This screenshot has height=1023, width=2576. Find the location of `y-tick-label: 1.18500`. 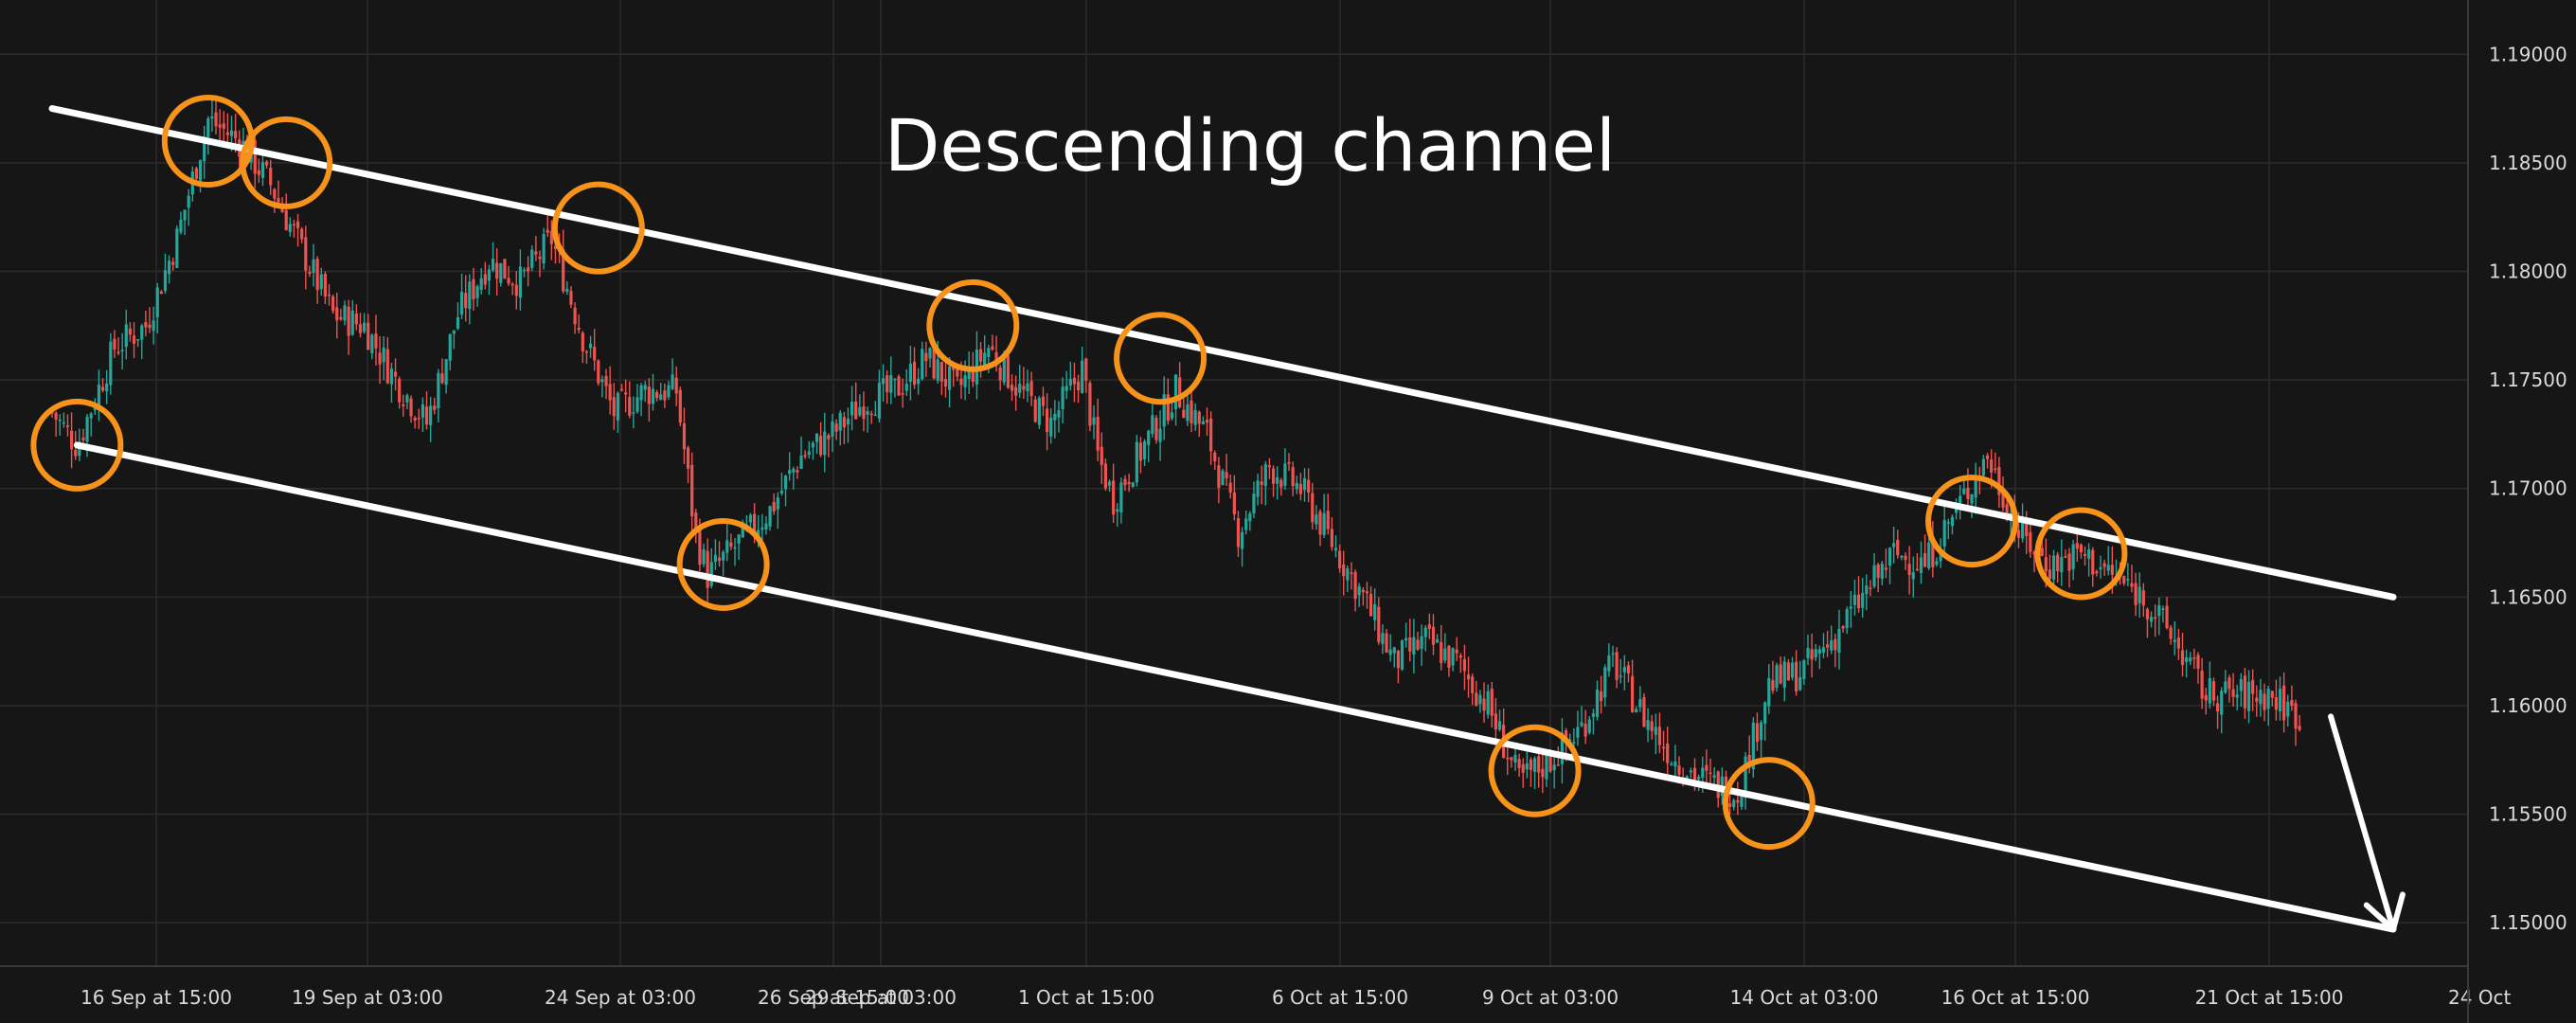

y-tick-label: 1.18500 is located at coordinates (2528, 163).